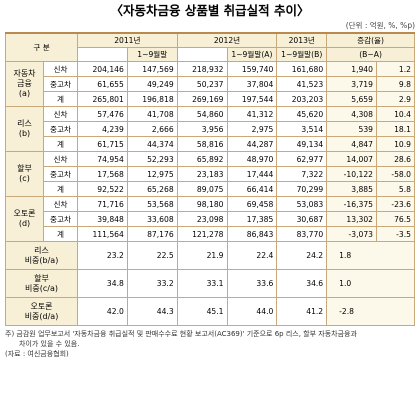  I want to click on cell: 4,847, so click(351, 144).